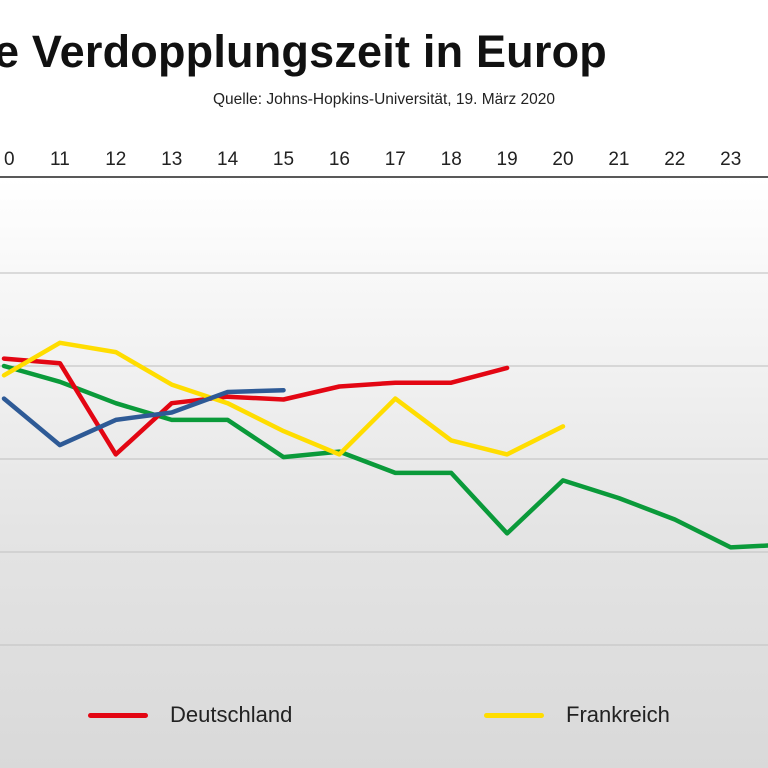 The image size is (768, 768). Describe the element at coordinates (451, 159) in the screenshot. I see `x-tick-label: 18` at that location.